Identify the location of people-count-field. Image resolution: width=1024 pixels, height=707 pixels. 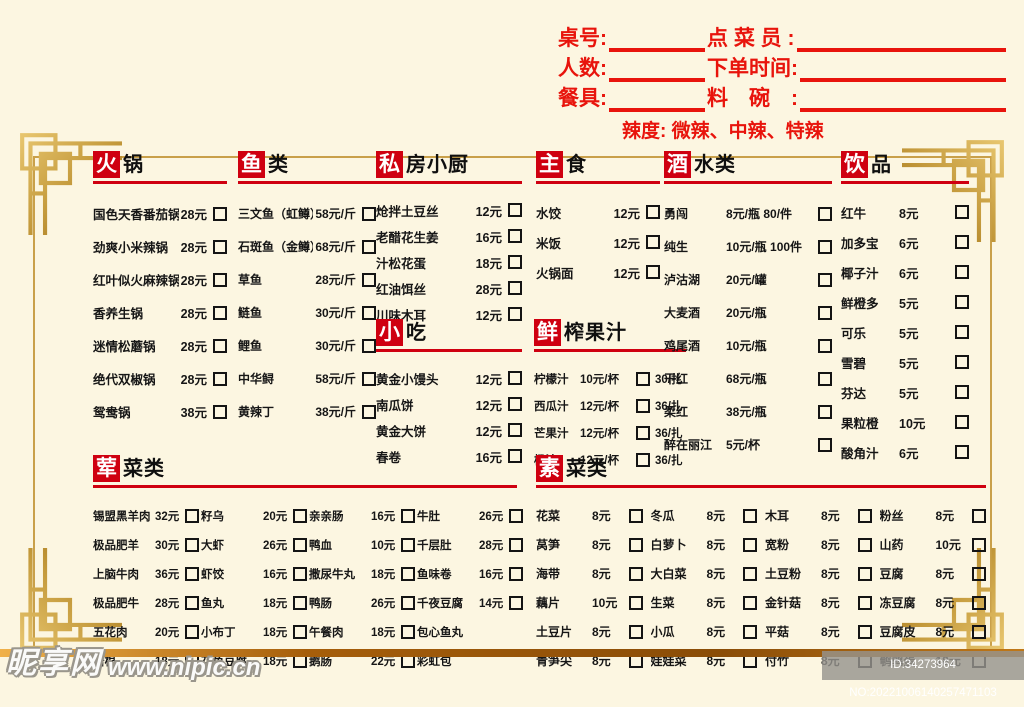
(657, 70).